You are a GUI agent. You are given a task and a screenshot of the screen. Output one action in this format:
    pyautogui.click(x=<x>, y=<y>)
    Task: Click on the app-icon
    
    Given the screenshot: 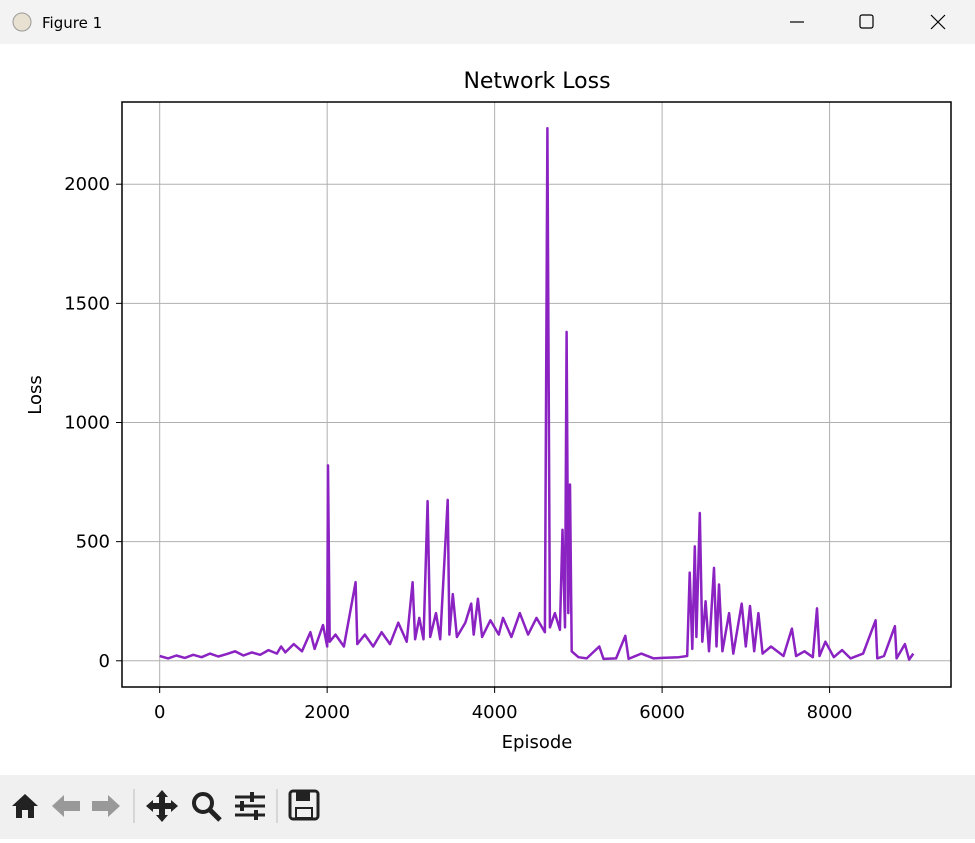 What is the action you would take?
    pyautogui.click(x=22, y=22)
    